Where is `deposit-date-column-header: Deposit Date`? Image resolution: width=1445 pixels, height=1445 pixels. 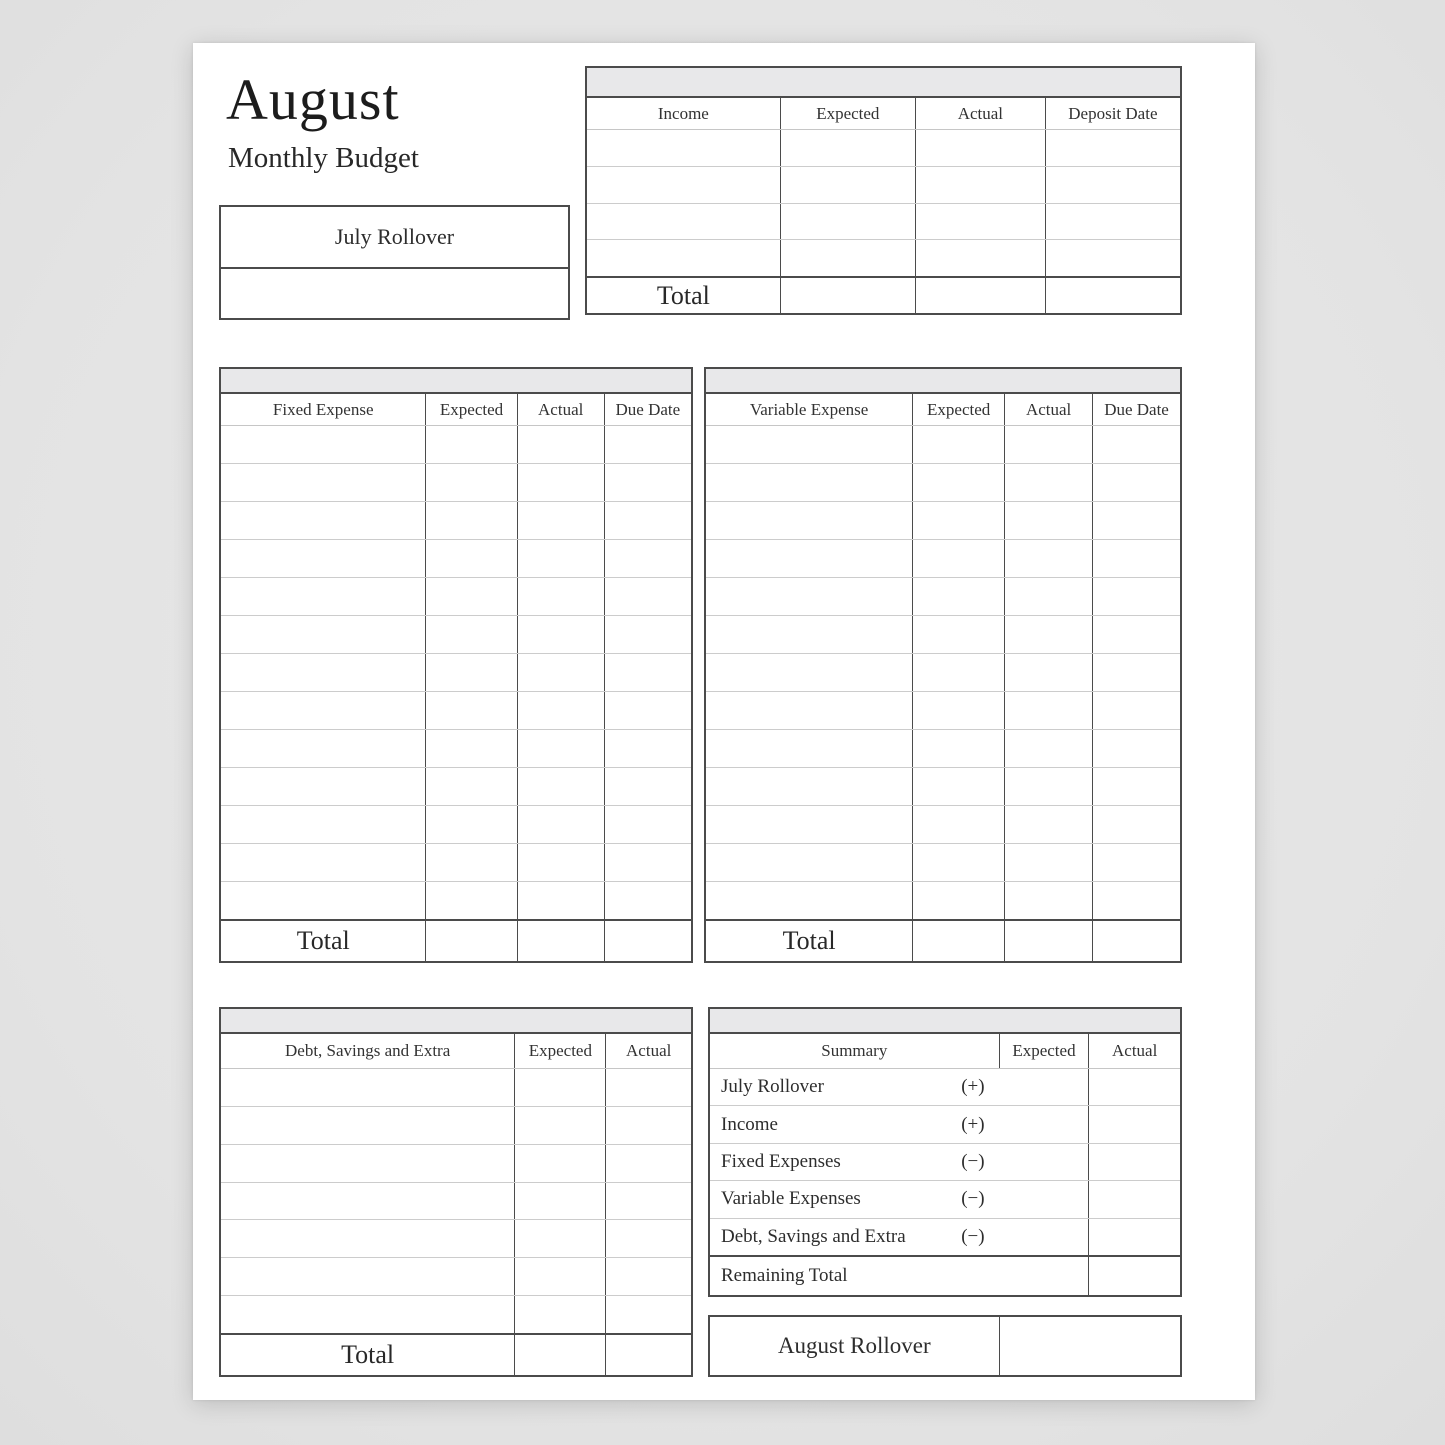
deposit-date-column-header: Deposit Date is located at coordinates (1112, 113).